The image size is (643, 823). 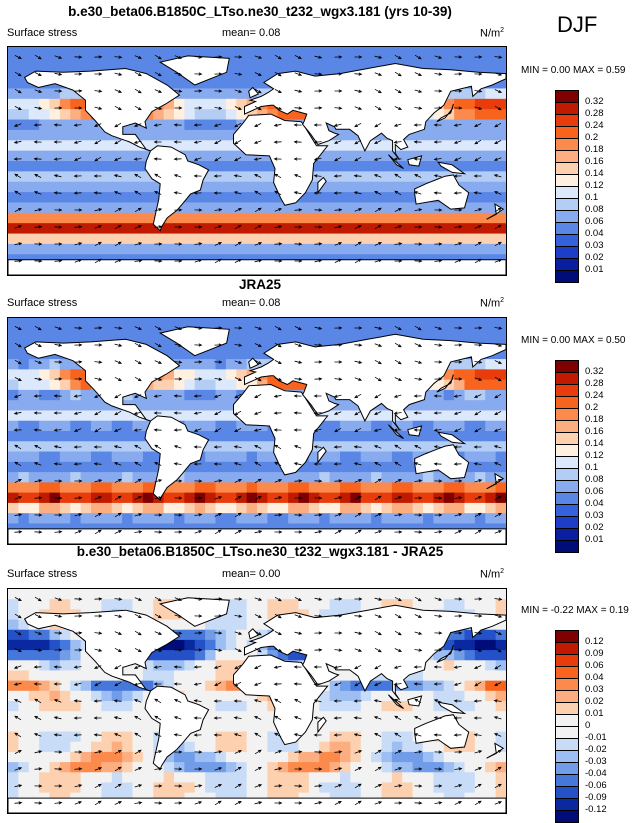 What do you see at coordinates (42, 33) in the screenshot?
I see `panel1-variable: Surface stress` at bounding box center [42, 33].